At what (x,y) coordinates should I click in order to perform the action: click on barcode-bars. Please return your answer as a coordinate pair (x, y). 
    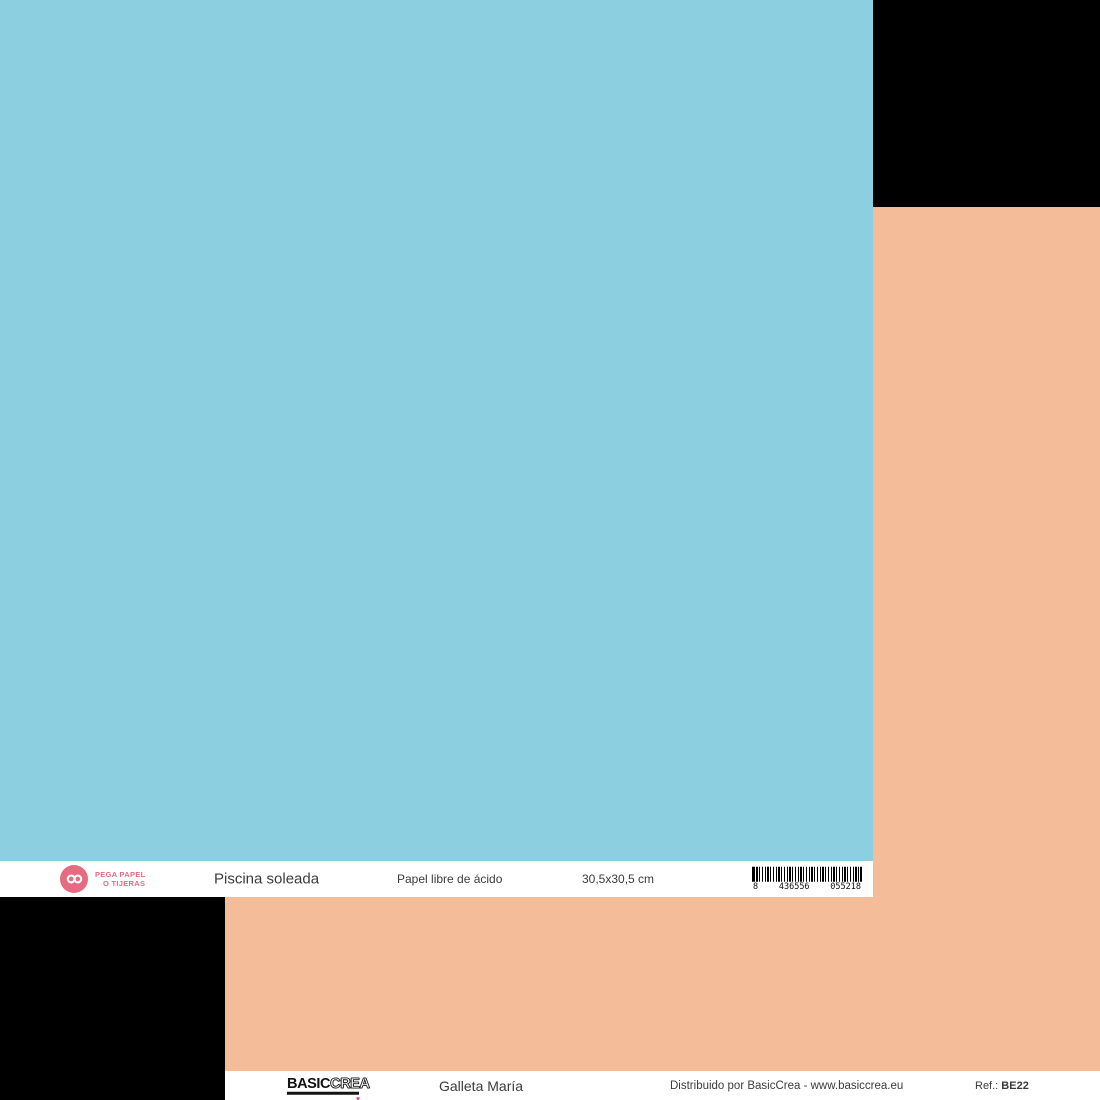
    Looking at the image, I should click on (807, 874).